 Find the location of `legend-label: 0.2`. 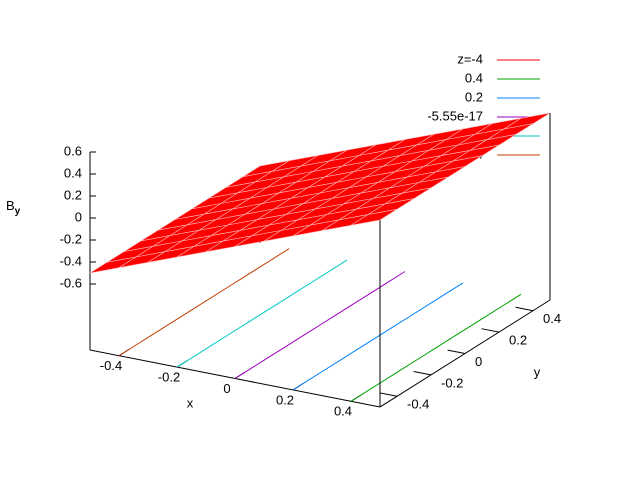

legend-label: 0.2 is located at coordinates (474, 96).